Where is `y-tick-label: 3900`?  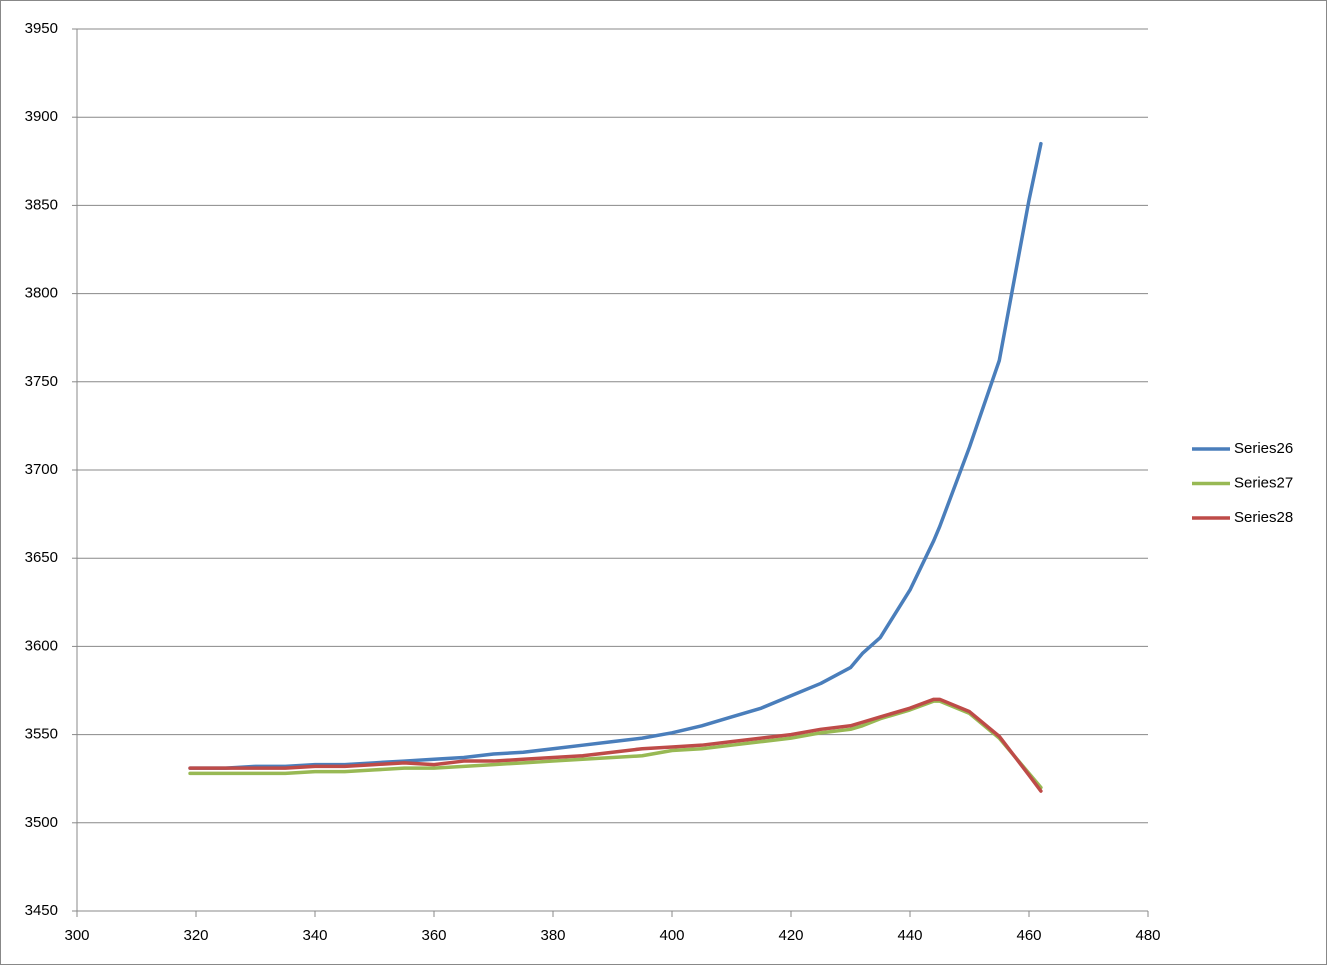 y-tick-label: 3900 is located at coordinates (41, 116).